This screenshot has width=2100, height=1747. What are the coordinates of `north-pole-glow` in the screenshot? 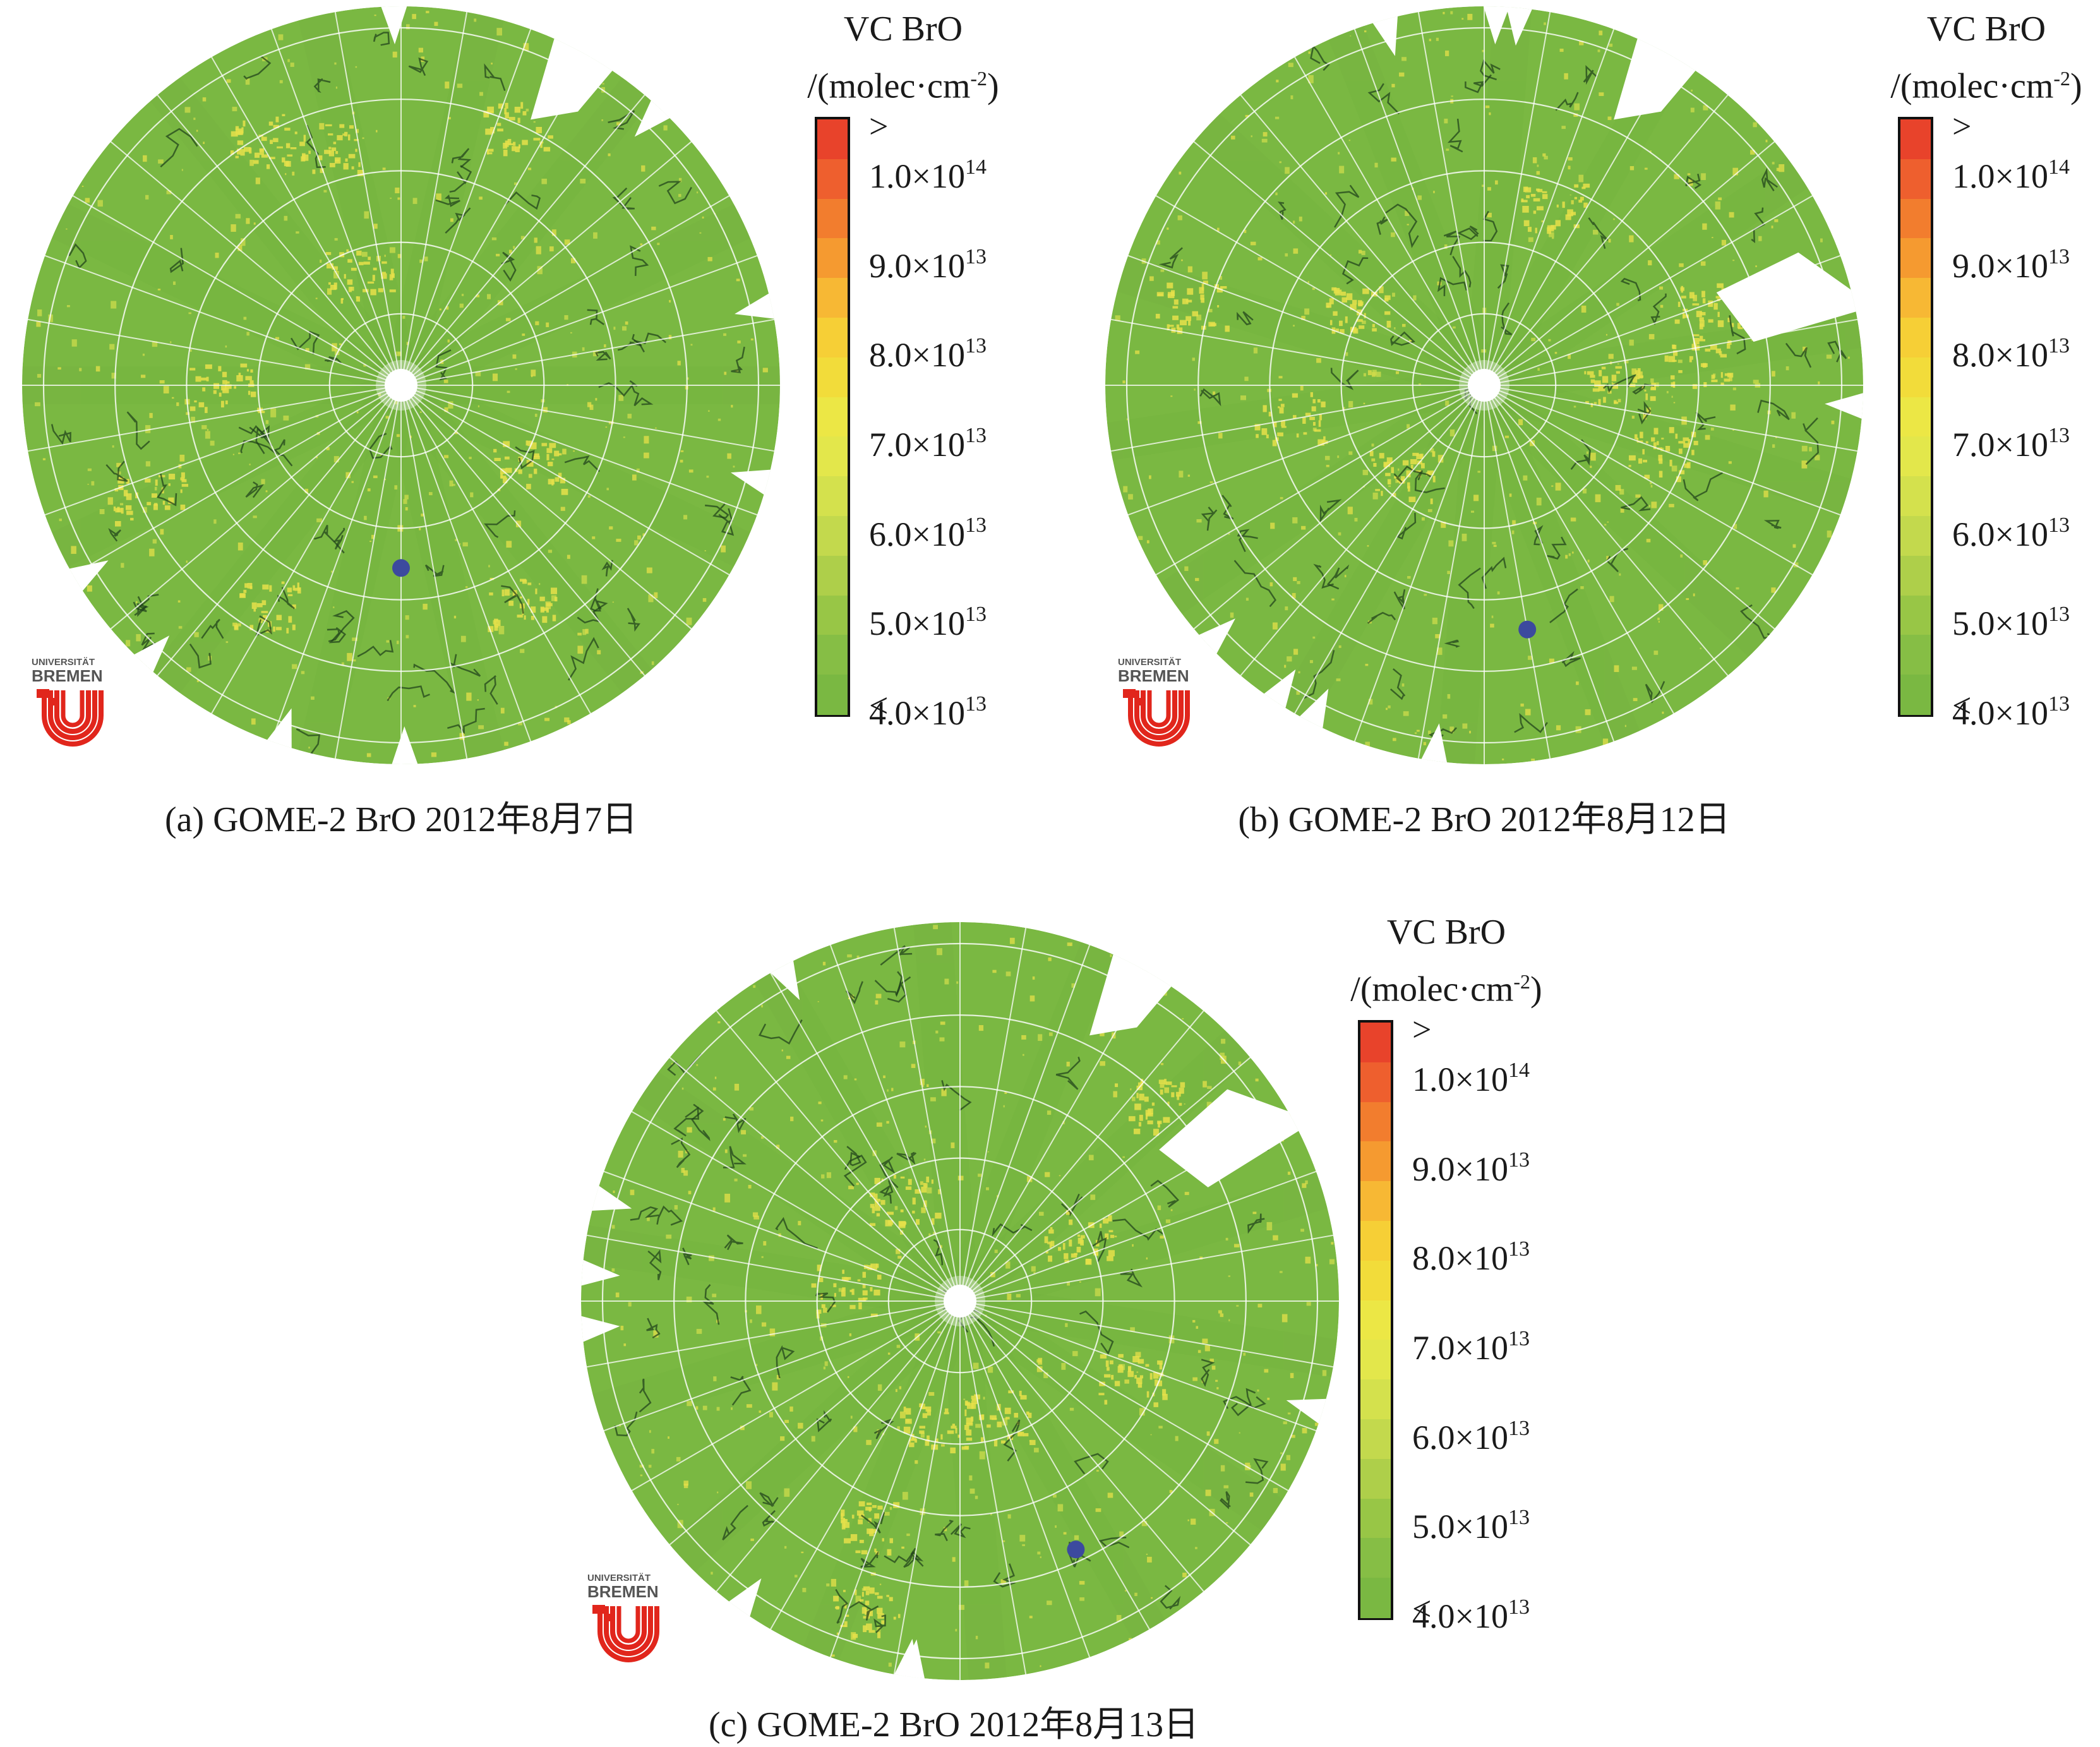 It's located at (960, 1301).